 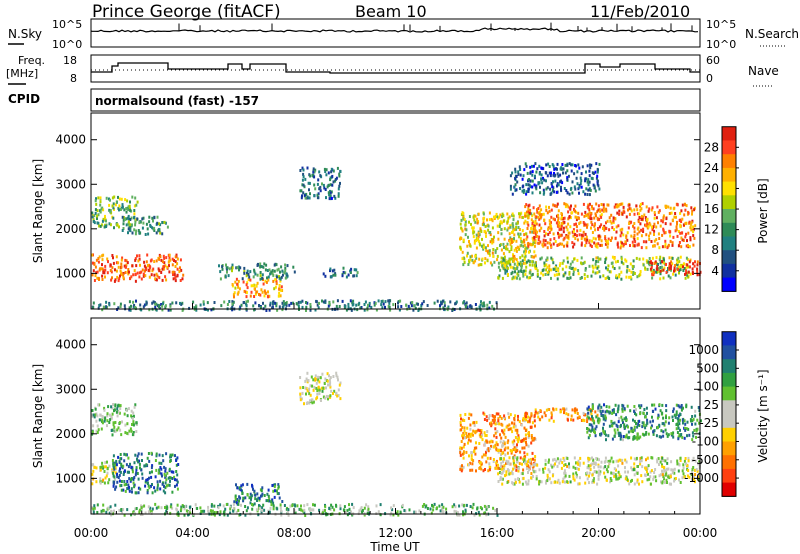 I want to click on ytick-label: 1000, so click(x=70, y=478).